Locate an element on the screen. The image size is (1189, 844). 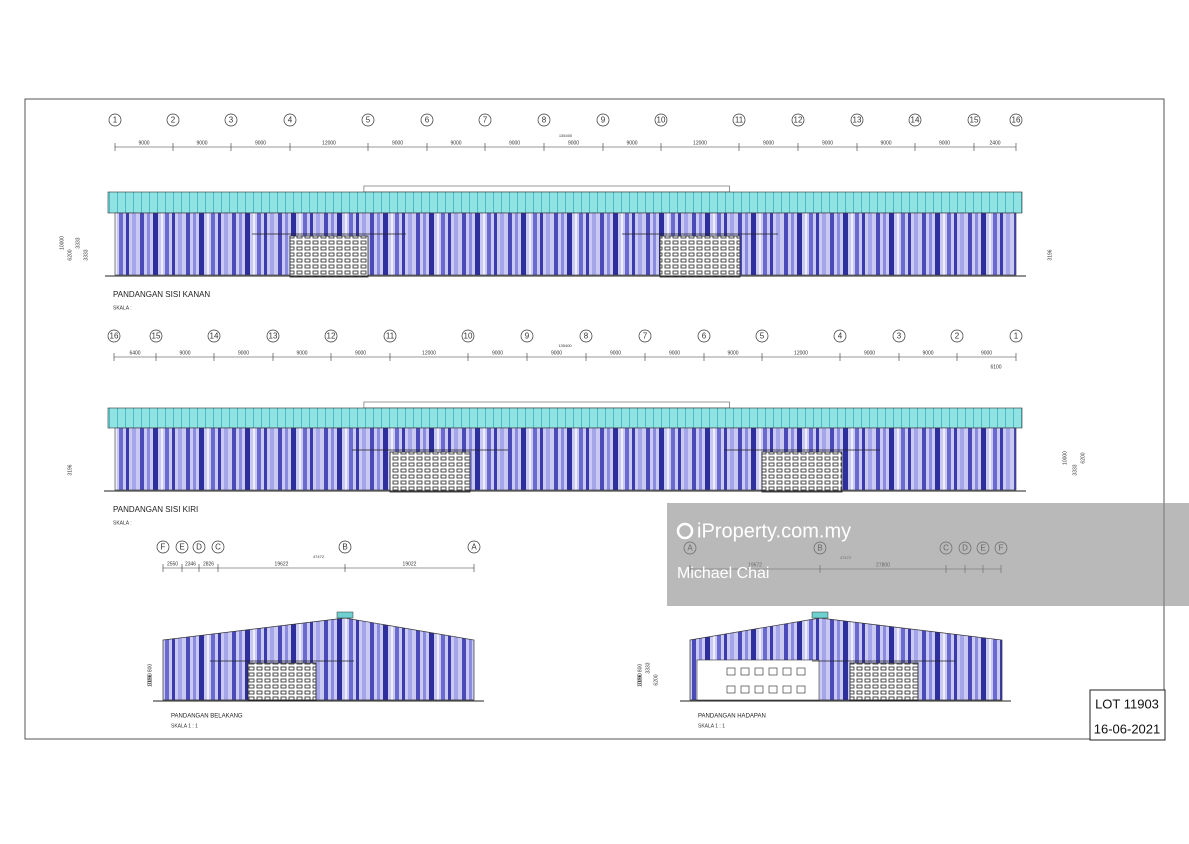
dimension: 6400 is located at coordinates (134, 353).